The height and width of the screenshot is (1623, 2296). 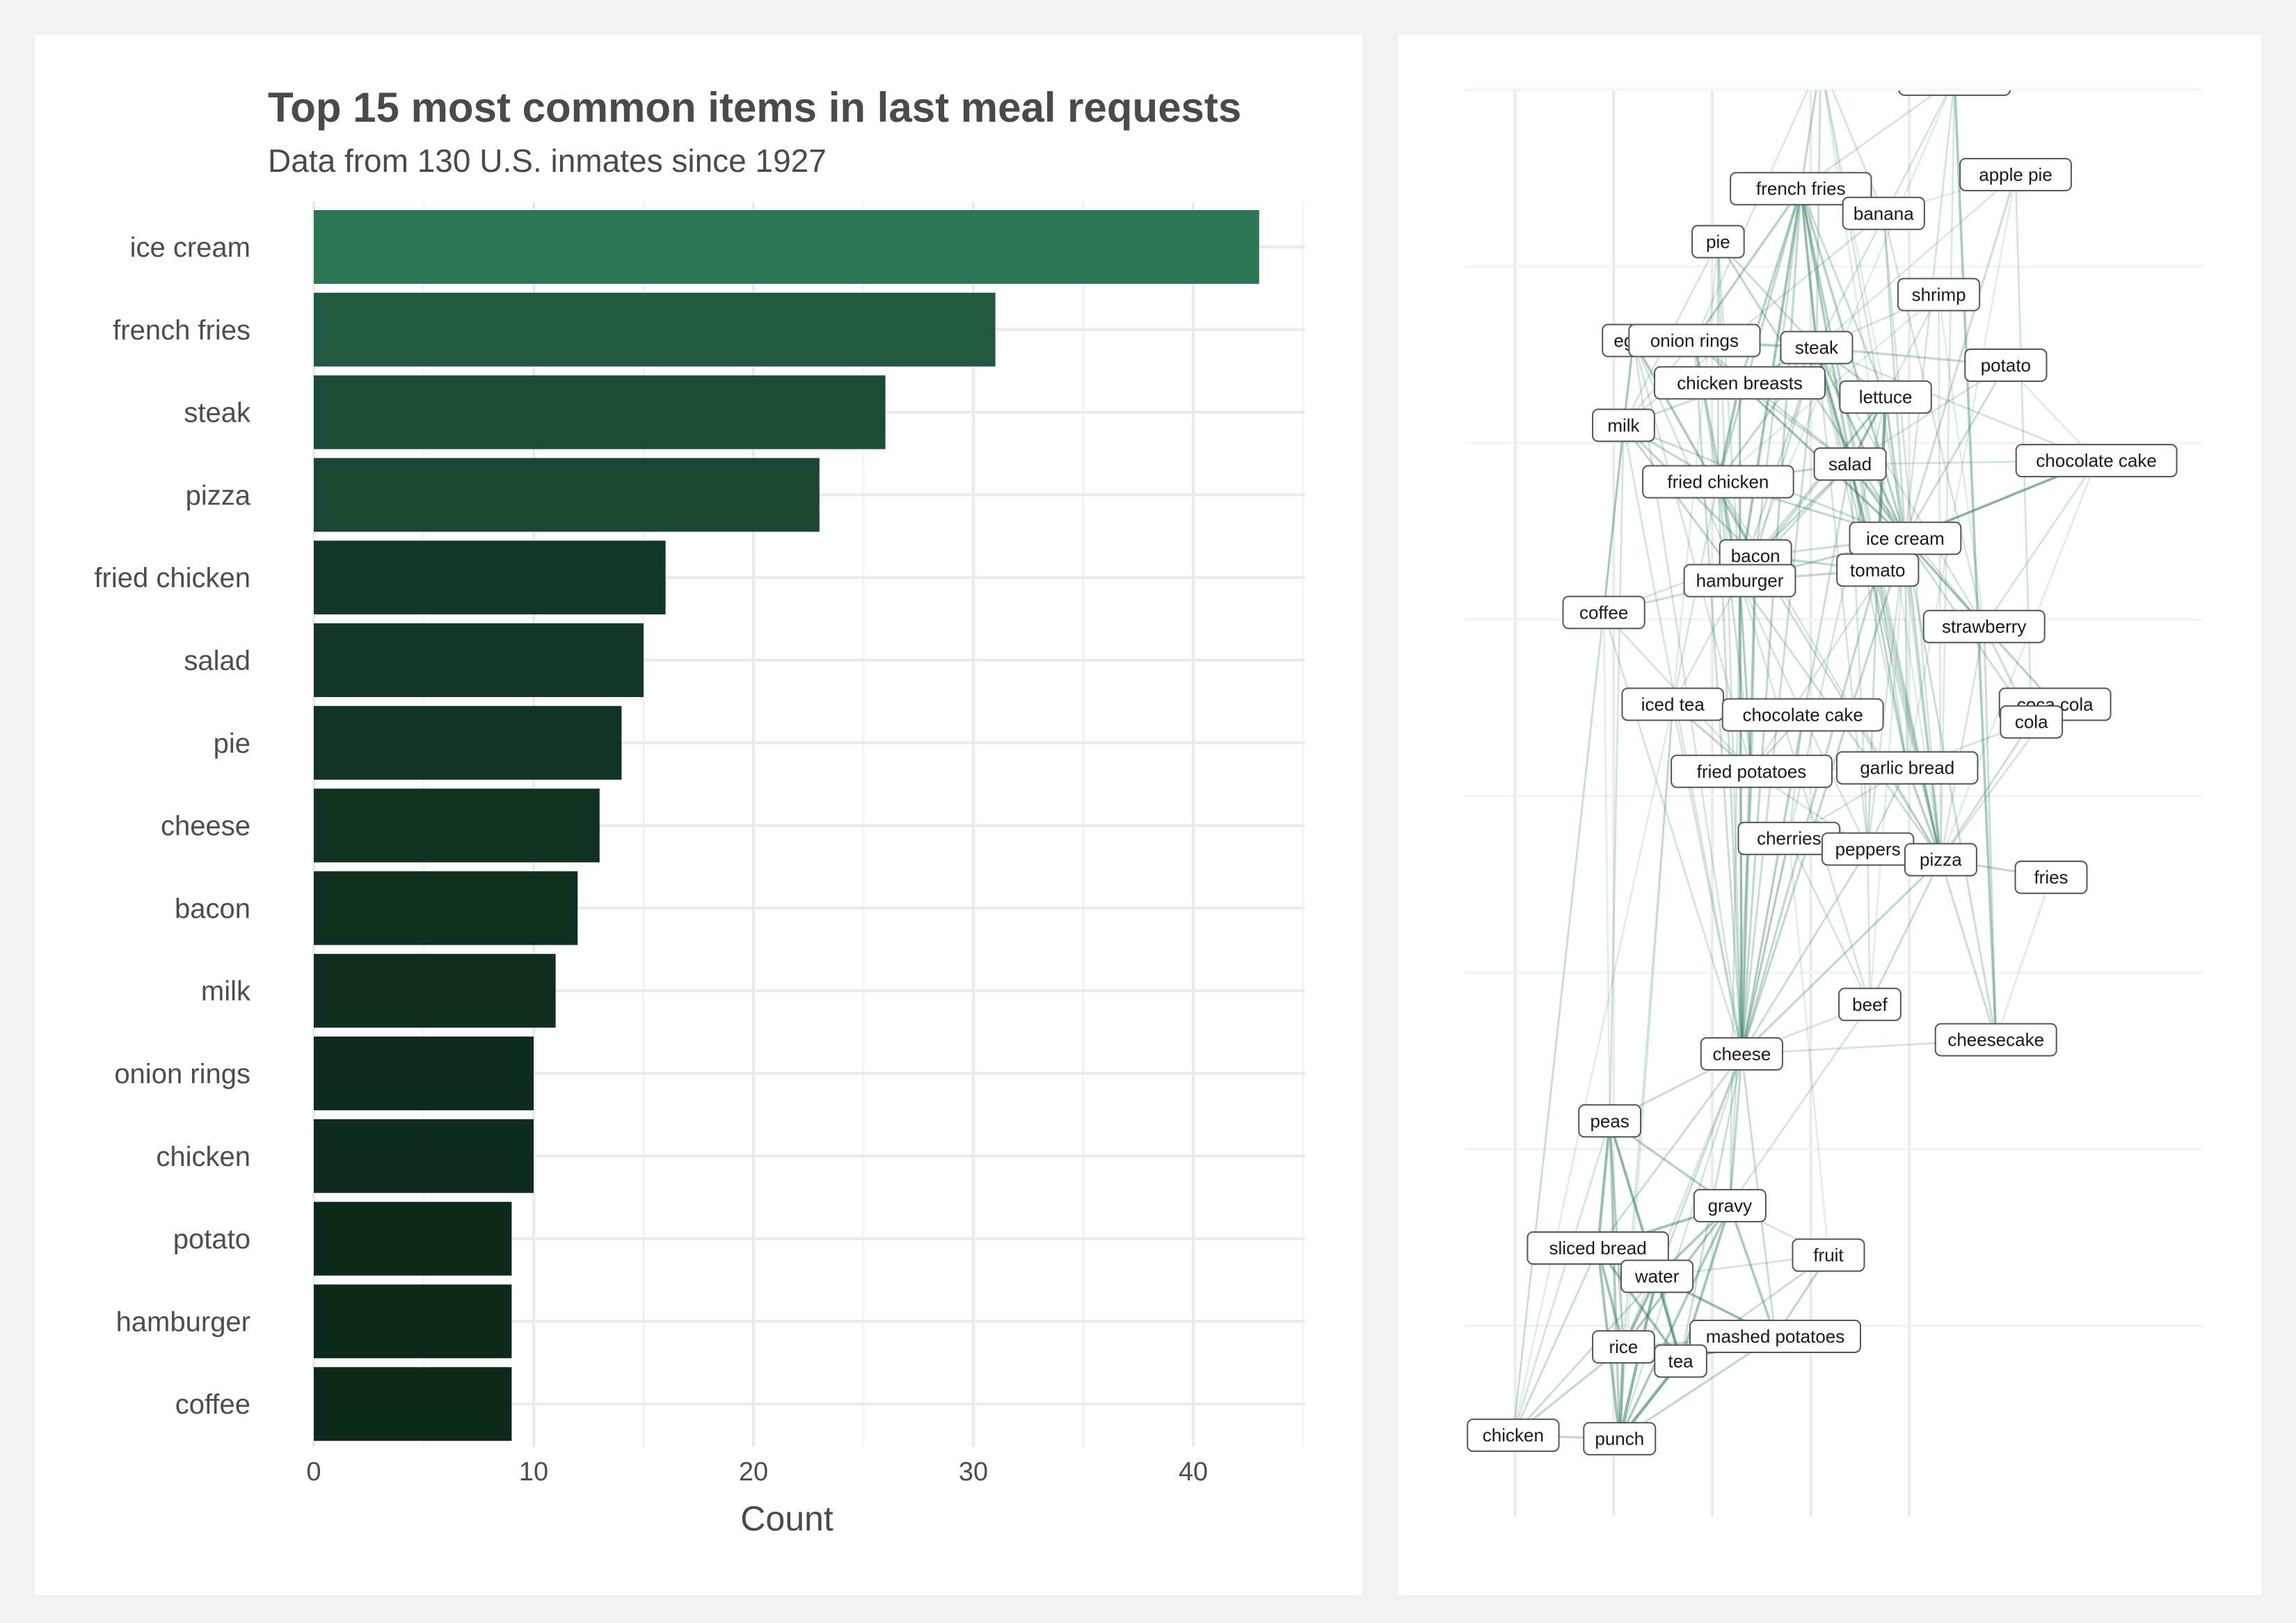 I want to click on network-node: steak, so click(x=1816, y=347).